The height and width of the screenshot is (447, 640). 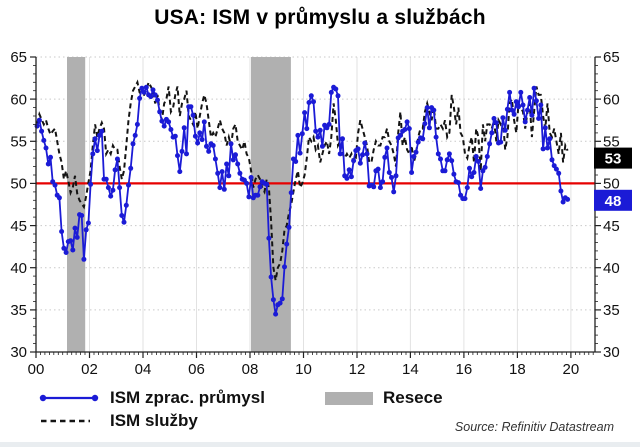 I want to click on x-tick-label: 16, so click(x=464, y=369).